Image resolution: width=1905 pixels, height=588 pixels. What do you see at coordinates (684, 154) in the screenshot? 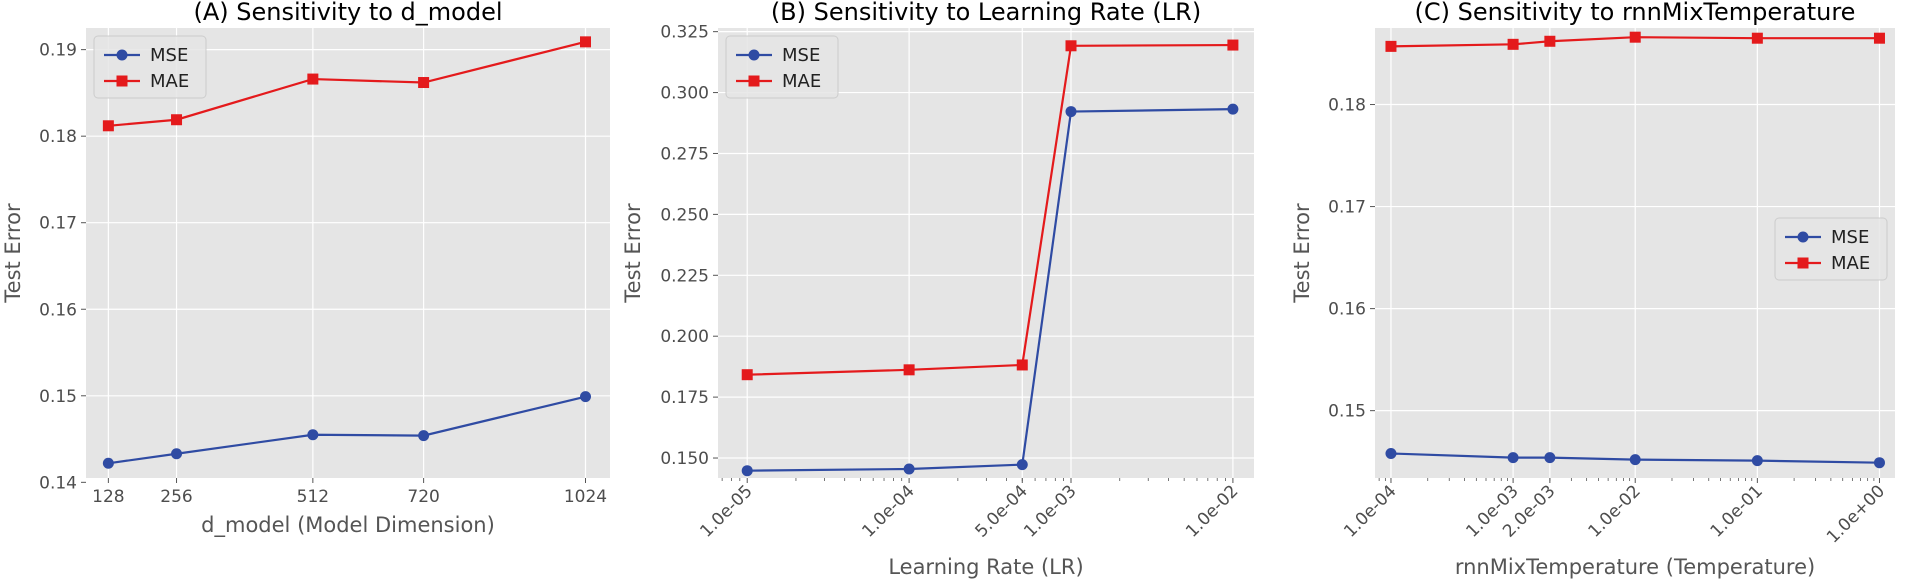
I see `y-tick-label: 0.275` at bounding box center [684, 154].